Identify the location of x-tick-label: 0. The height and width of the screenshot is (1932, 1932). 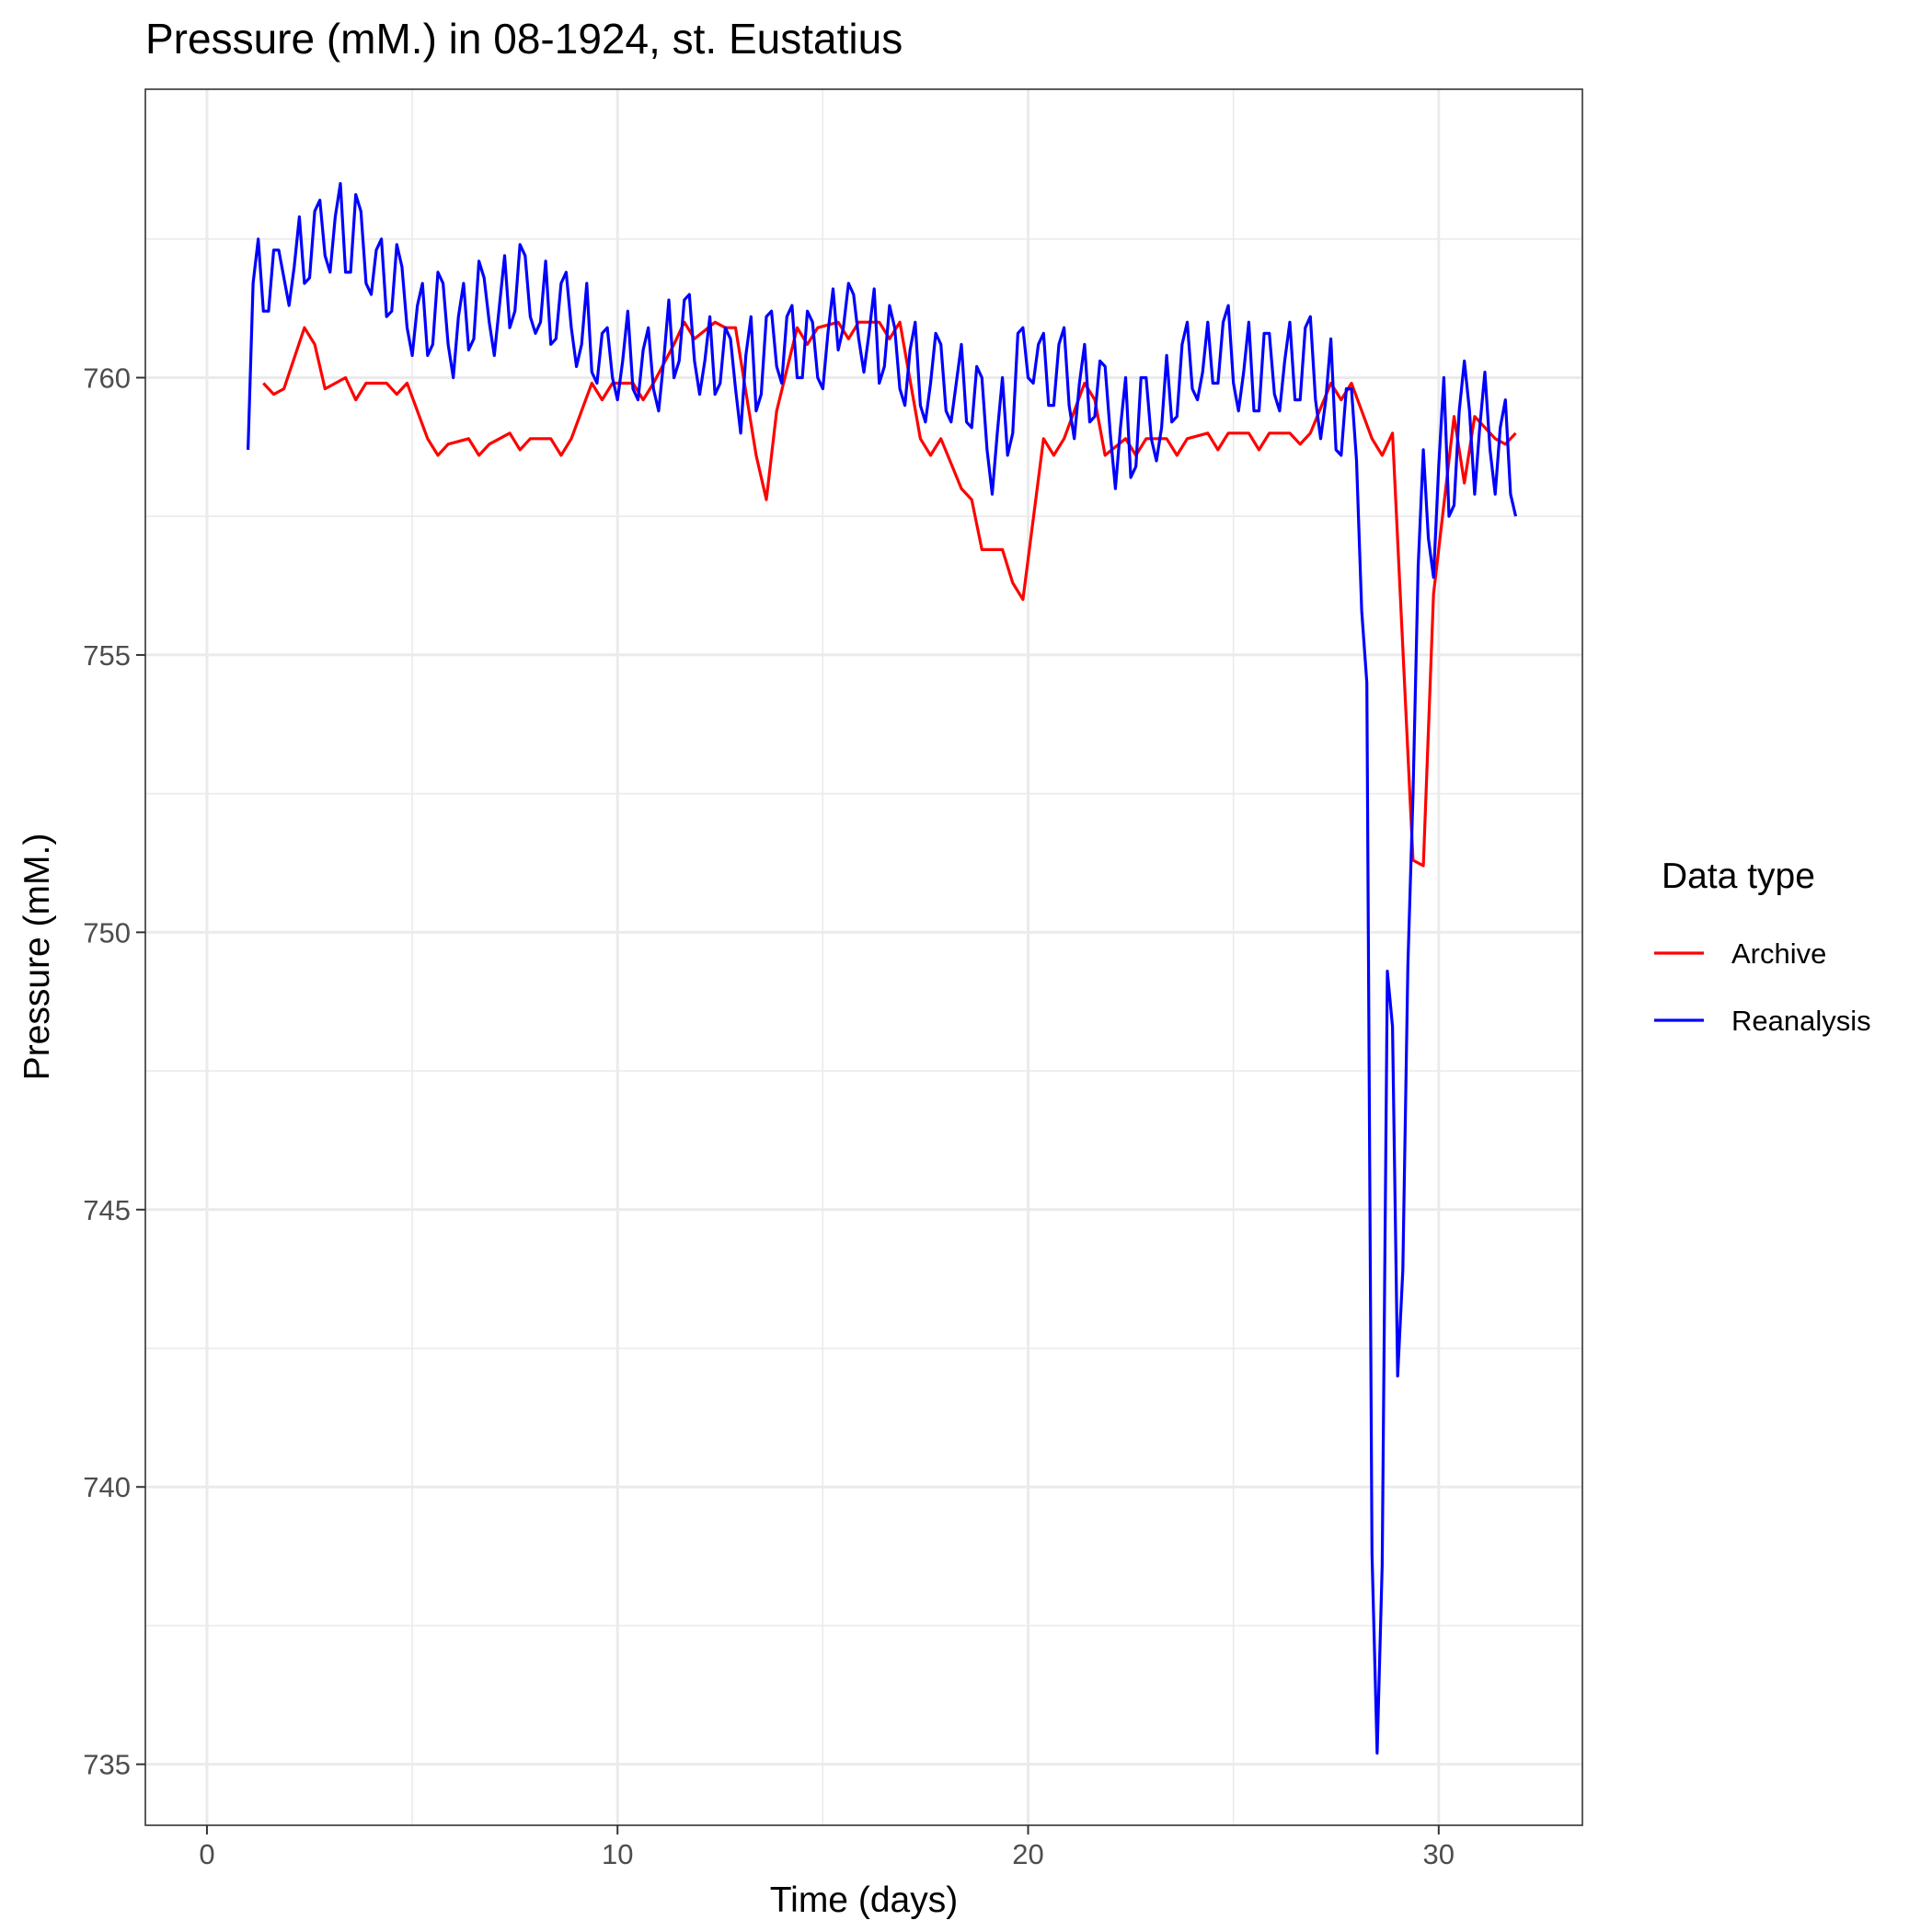
(206, 1854).